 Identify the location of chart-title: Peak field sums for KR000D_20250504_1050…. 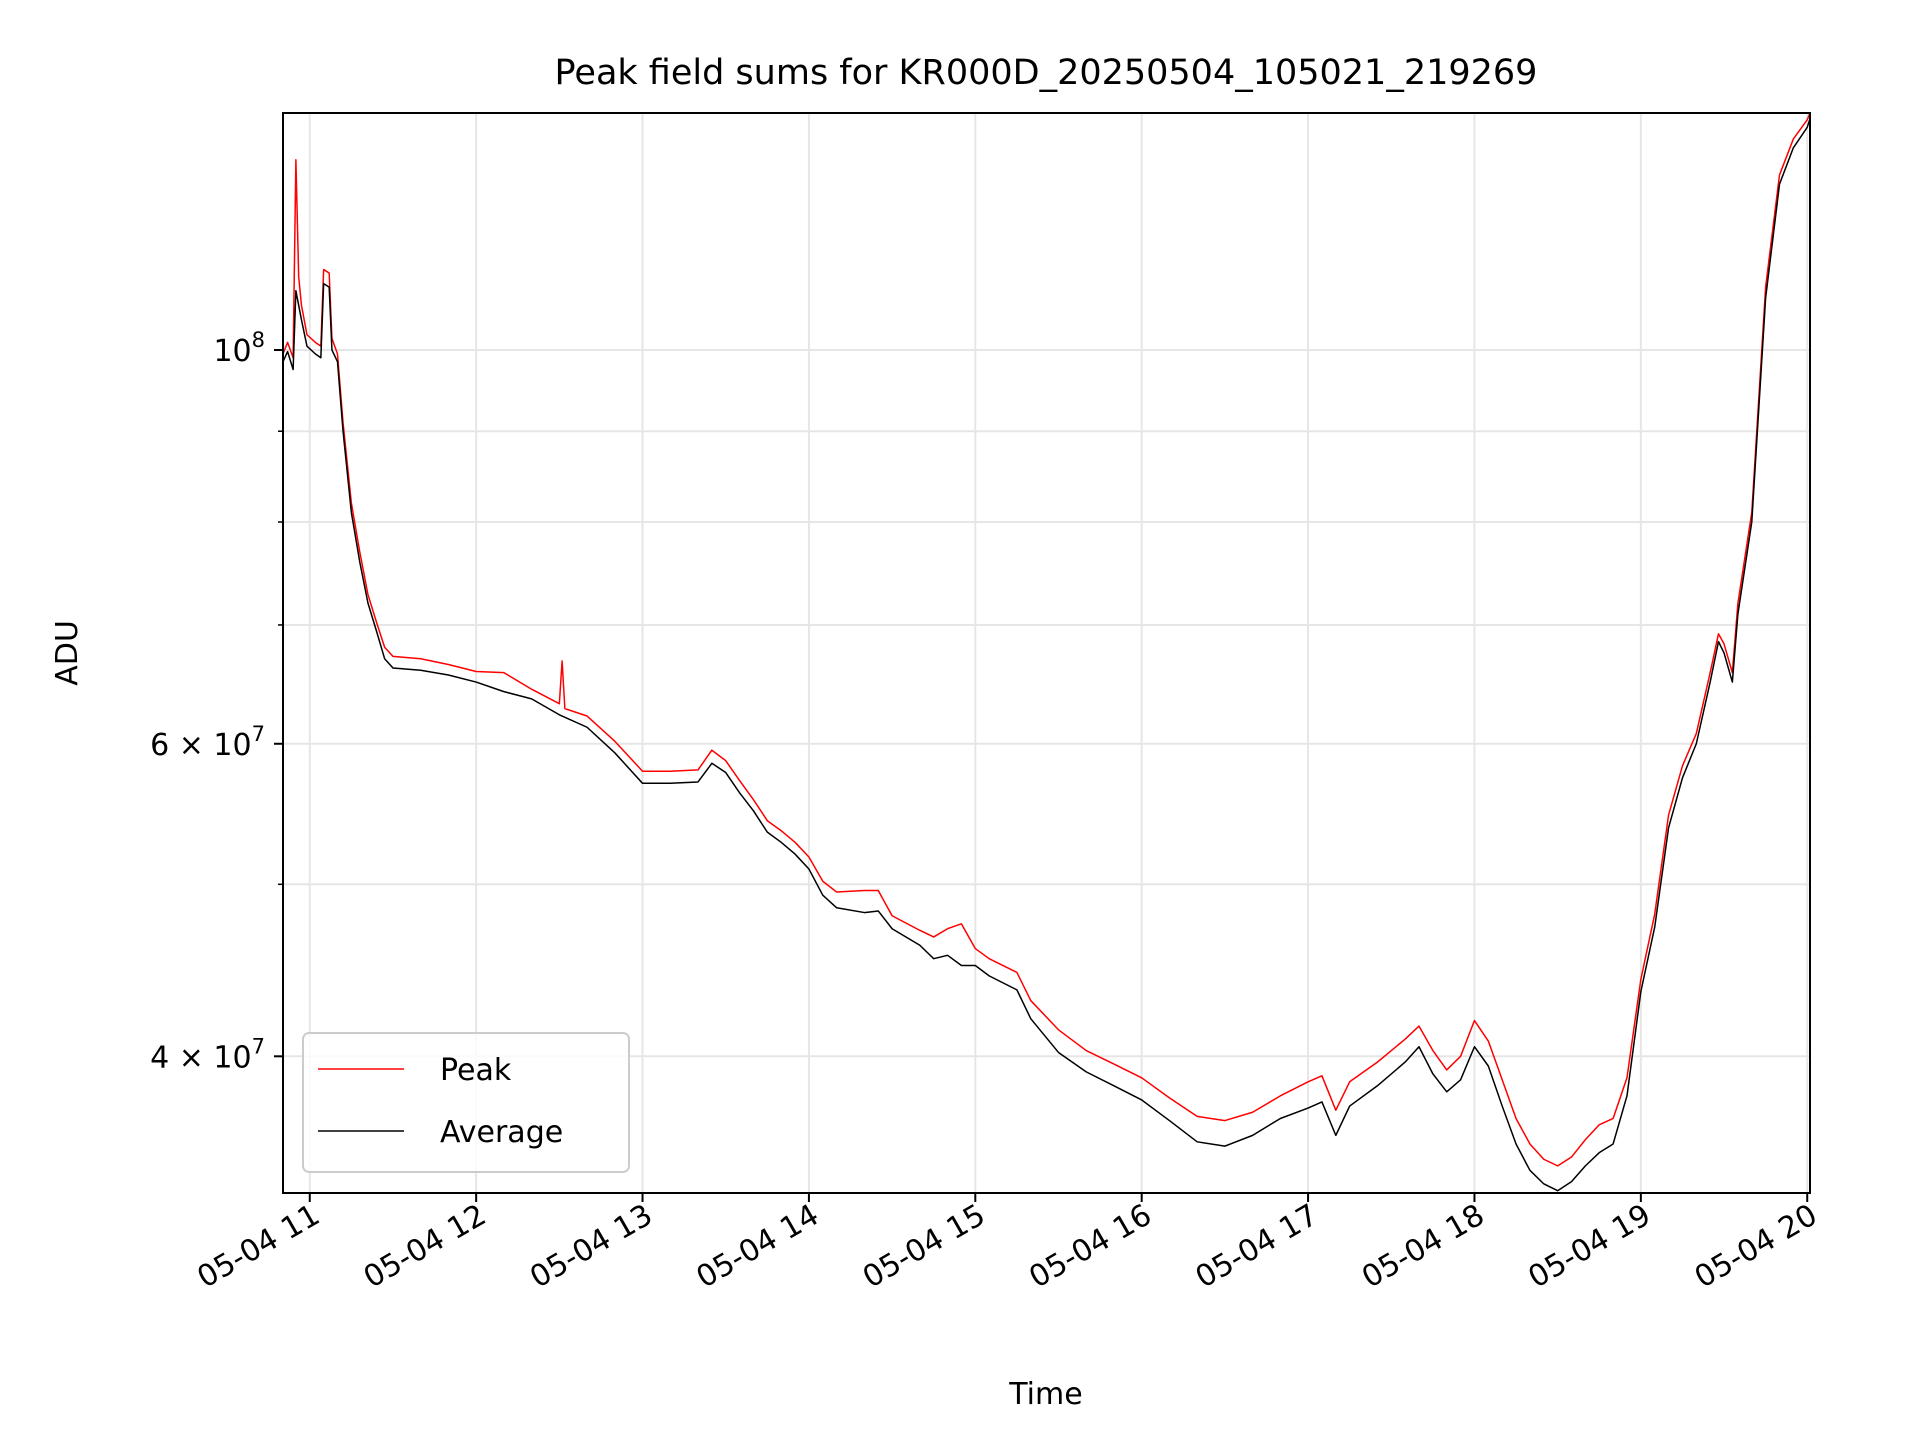
(1046, 73).